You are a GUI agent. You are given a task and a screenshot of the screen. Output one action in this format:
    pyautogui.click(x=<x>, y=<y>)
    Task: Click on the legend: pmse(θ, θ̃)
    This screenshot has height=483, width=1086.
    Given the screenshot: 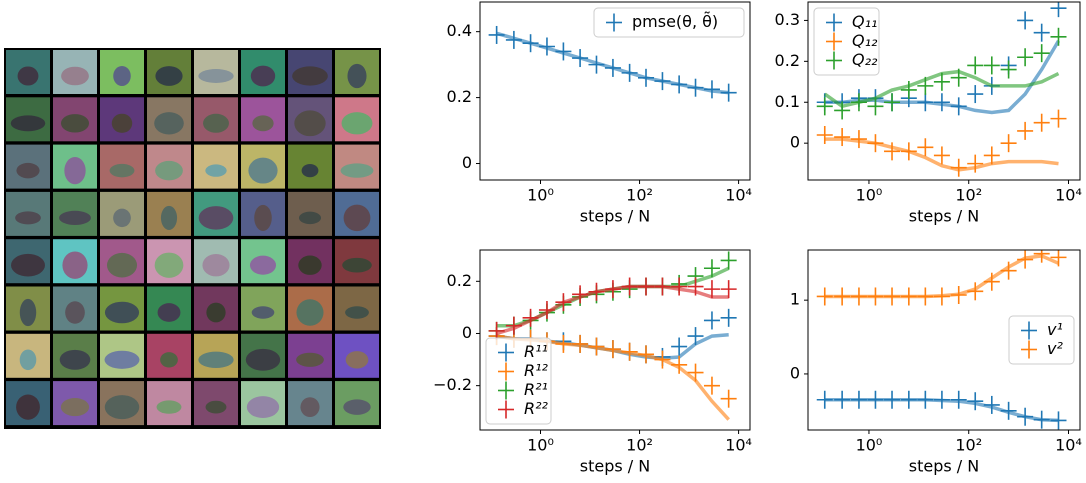 What is the action you would take?
    pyautogui.click(x=669, y=22)
    